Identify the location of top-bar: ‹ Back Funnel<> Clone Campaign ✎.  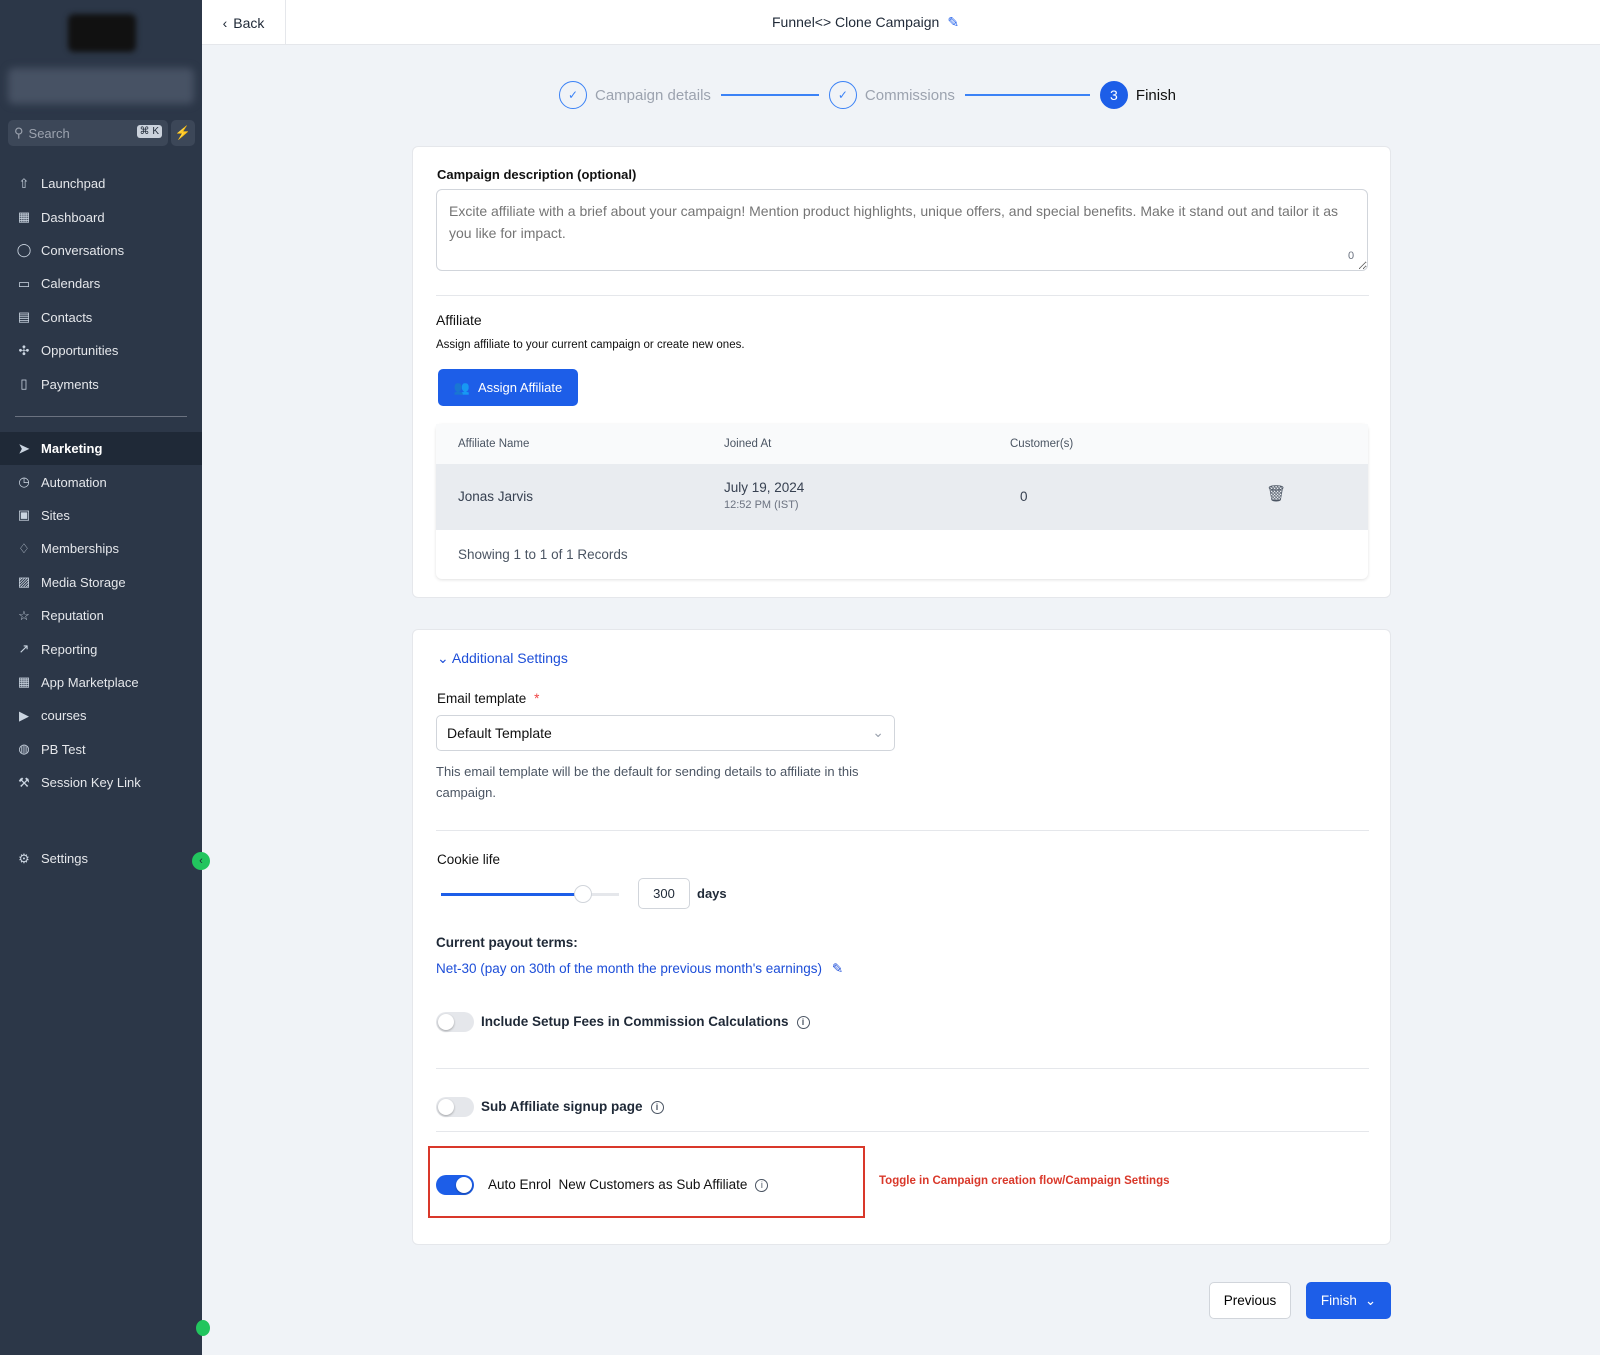
(901, 22).